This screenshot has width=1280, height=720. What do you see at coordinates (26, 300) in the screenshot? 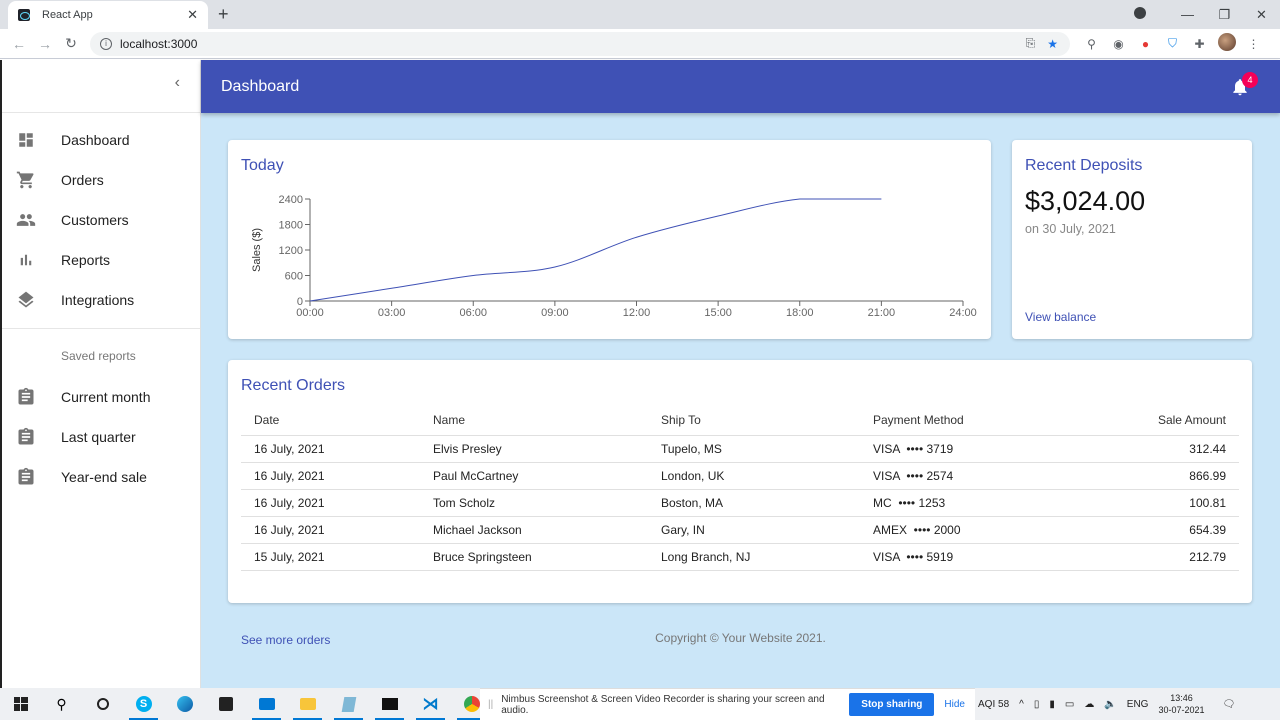
I see `layers-icon` at bounding box center [26, 300].